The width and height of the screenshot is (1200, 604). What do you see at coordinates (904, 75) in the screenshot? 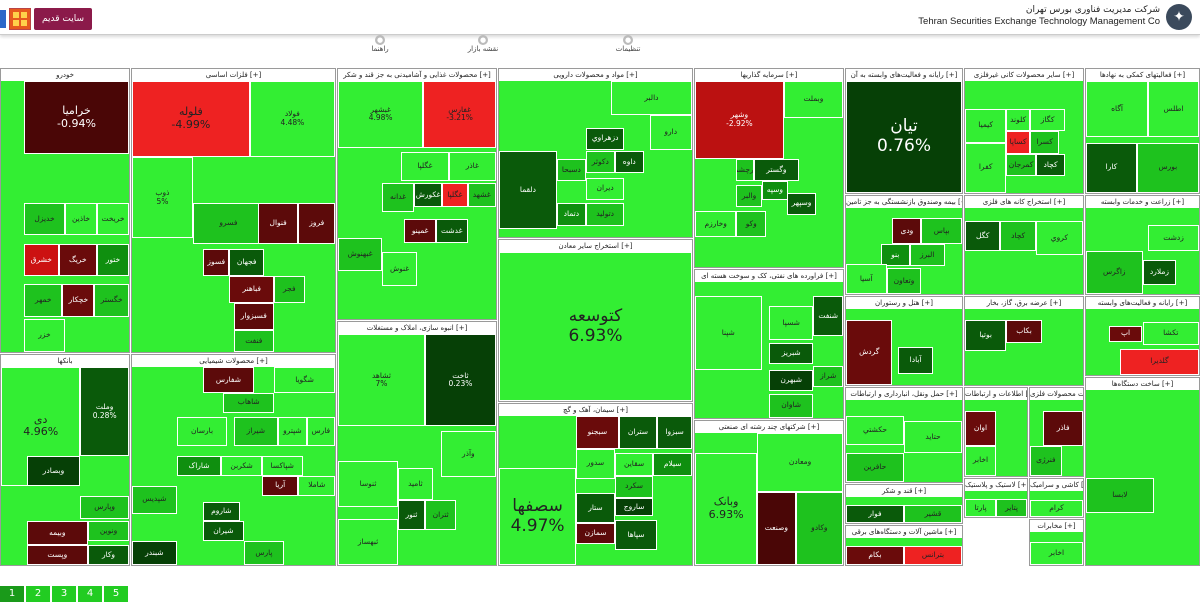
I see `sector-title: رایانه و فعالیت‌های وابسته به آن [+]` at bounding box center [904, 75].